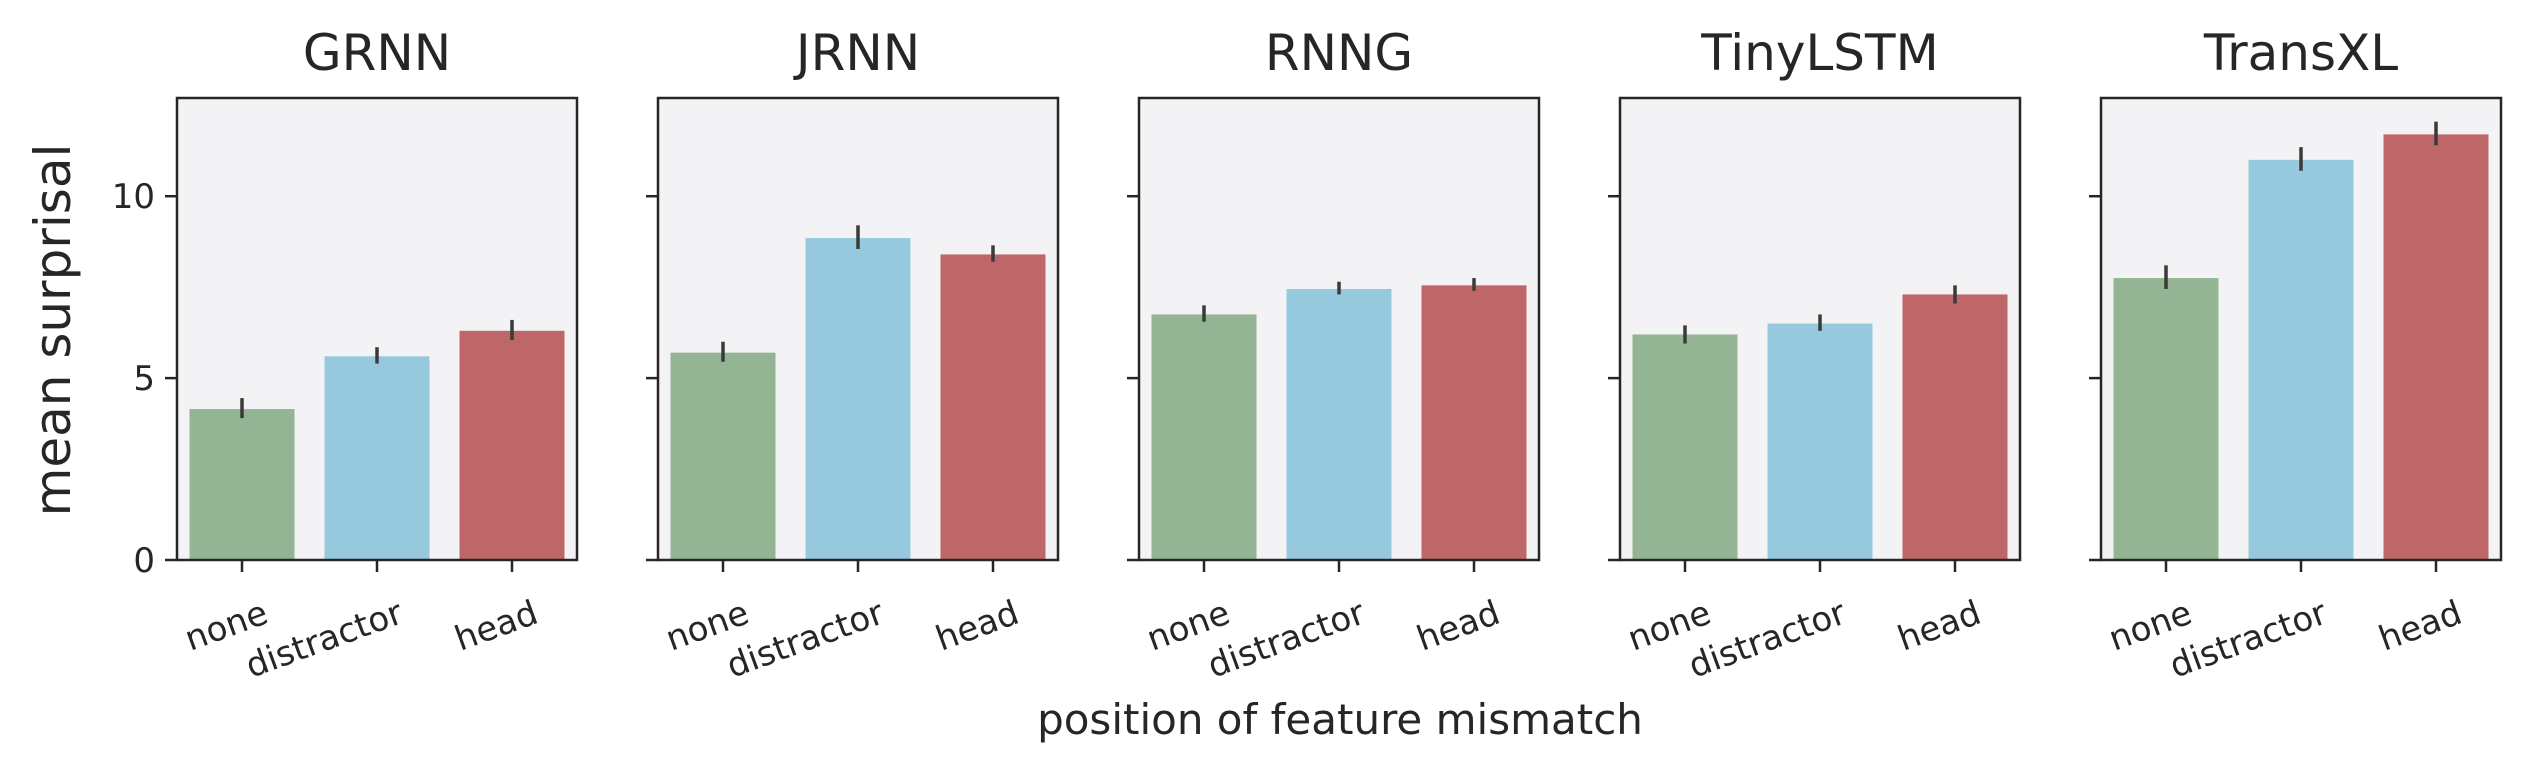 This screenshot has width=2534, height=776. What do you see at coordinates (53, 330) in the screenshot?
I see `y-axis-label: mean surprisal` at bounding box center [53, 330].